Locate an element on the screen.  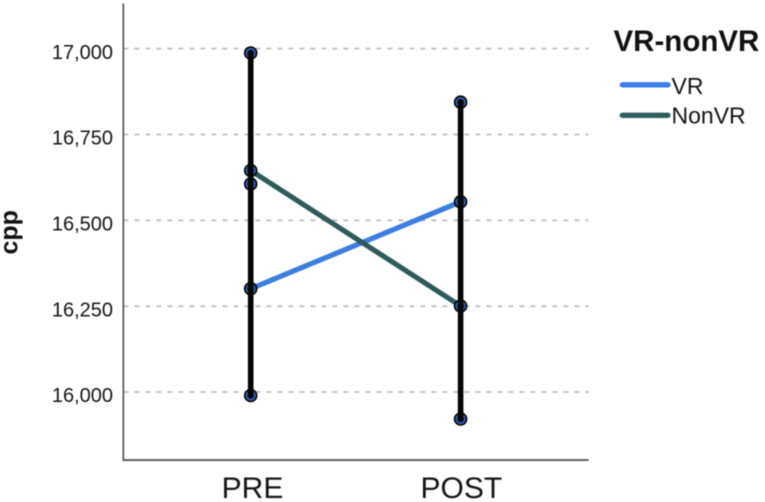
svg-text: NonVR is located at coordinates (709, 116).